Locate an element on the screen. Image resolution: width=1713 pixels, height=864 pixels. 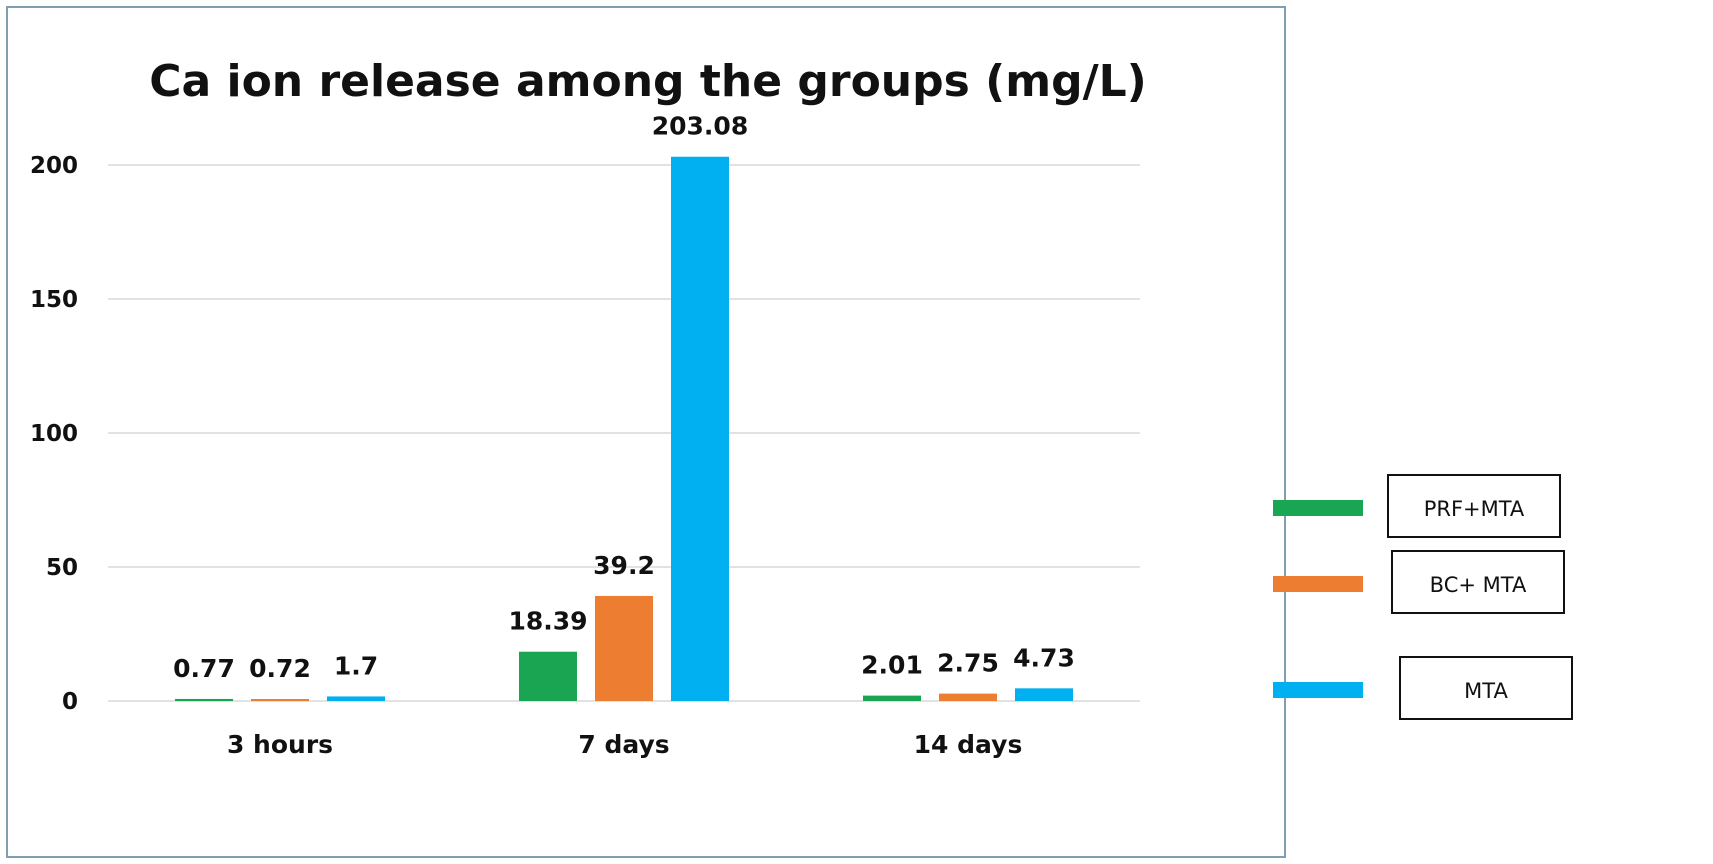
y-tick-label: 50 is located at coordinates (62, 568).